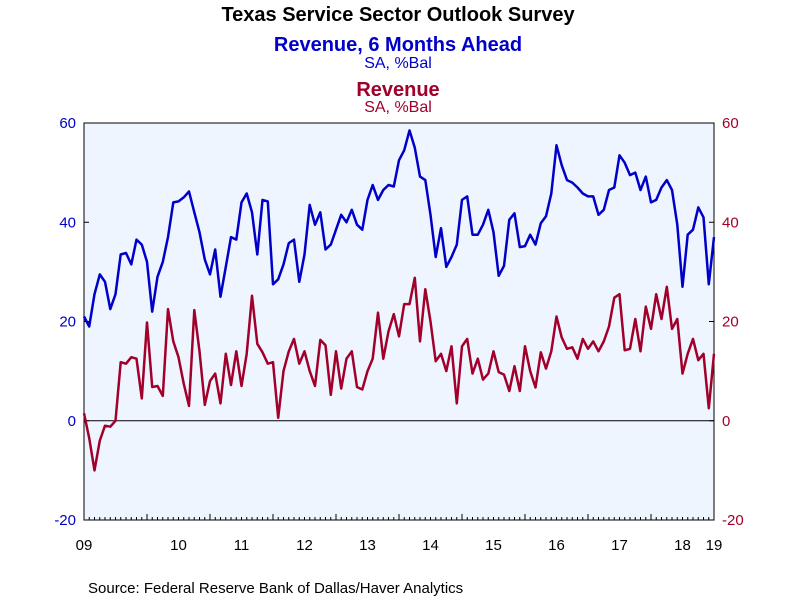 Image resolution: width=800 pixels, height=600 pixels. I want to click on right-axis: 60 40 20 0 -20, so click(726, 322).